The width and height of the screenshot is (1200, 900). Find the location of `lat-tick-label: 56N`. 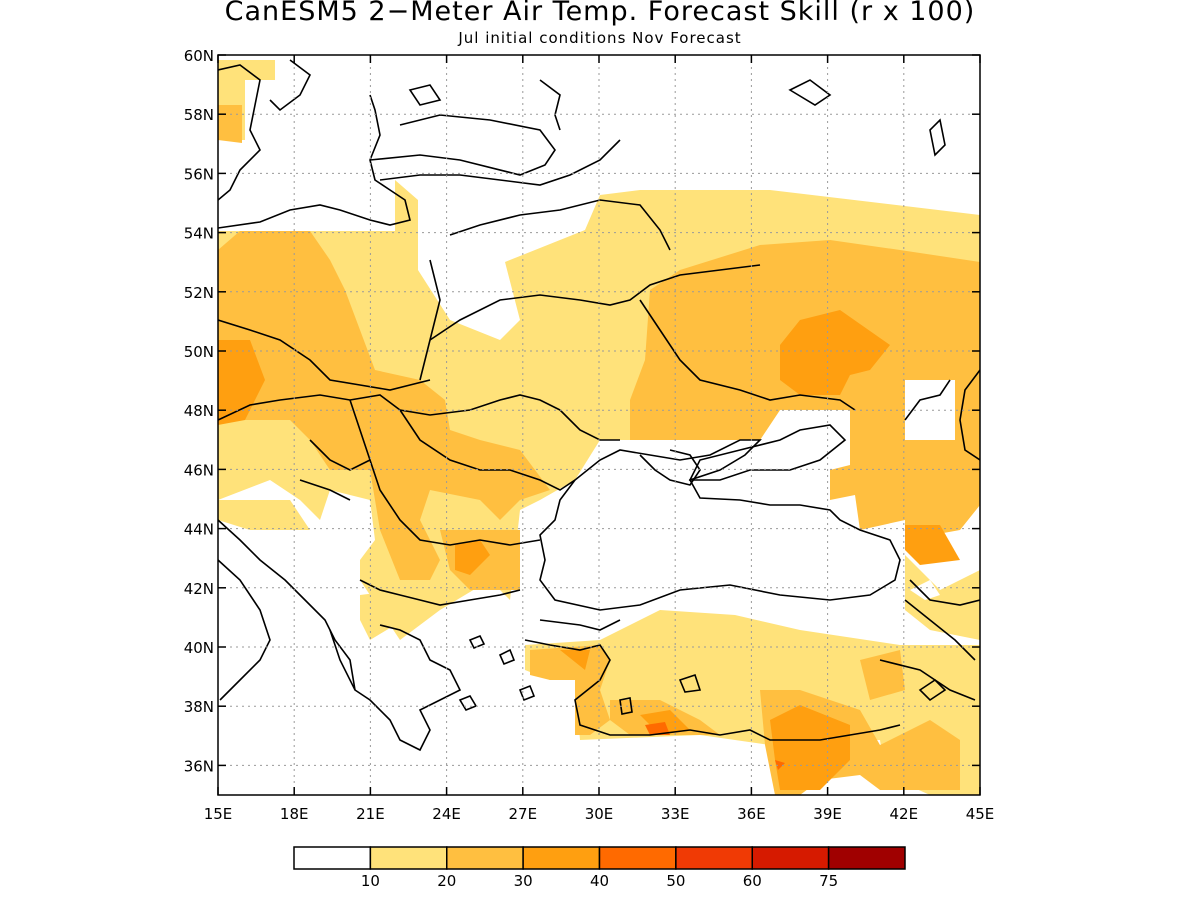

lat-tick-label: 56N is located at coordinates (199, 174).